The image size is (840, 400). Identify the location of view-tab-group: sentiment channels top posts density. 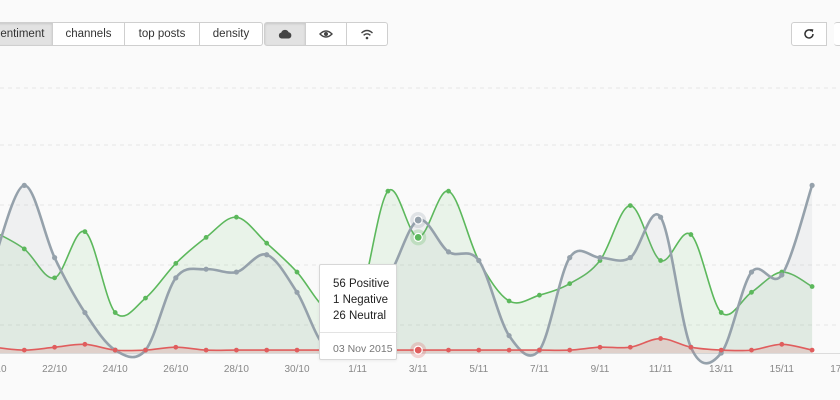
(131, 34).